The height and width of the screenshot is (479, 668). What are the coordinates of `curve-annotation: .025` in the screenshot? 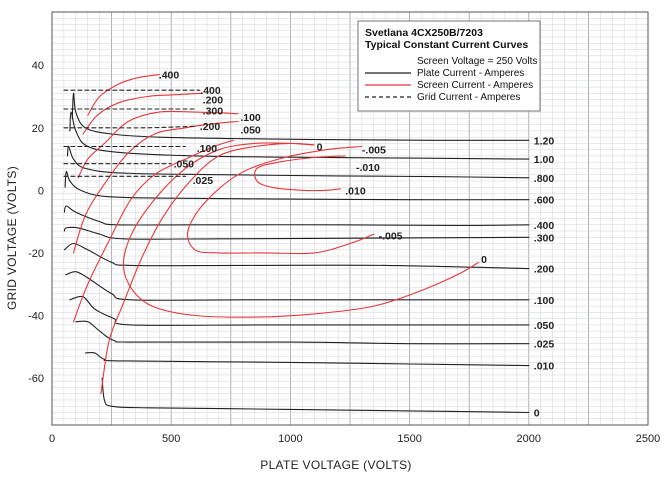 It's located at (203, 181).